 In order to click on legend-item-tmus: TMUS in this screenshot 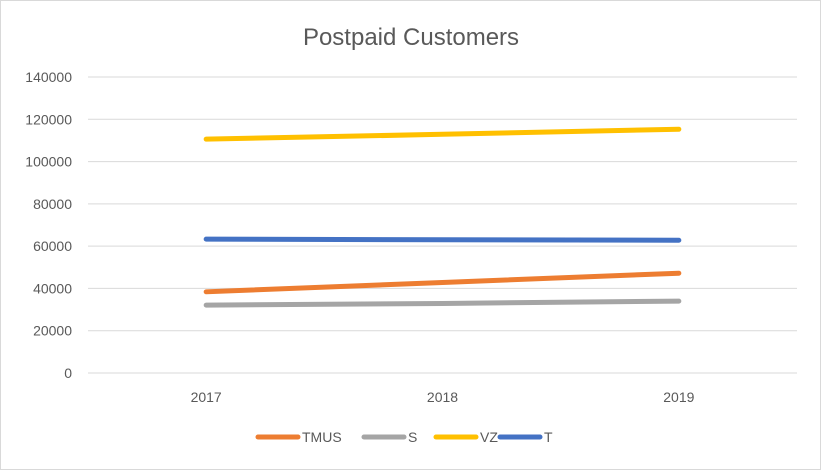, I will do `click(298, 437)`.